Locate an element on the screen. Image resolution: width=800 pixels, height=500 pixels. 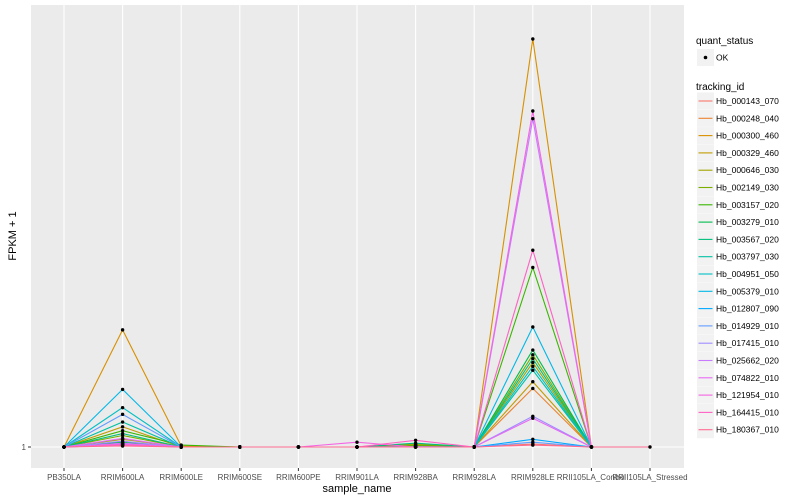
y-axis-ticks: 1 is located at coordinates (26, 447).